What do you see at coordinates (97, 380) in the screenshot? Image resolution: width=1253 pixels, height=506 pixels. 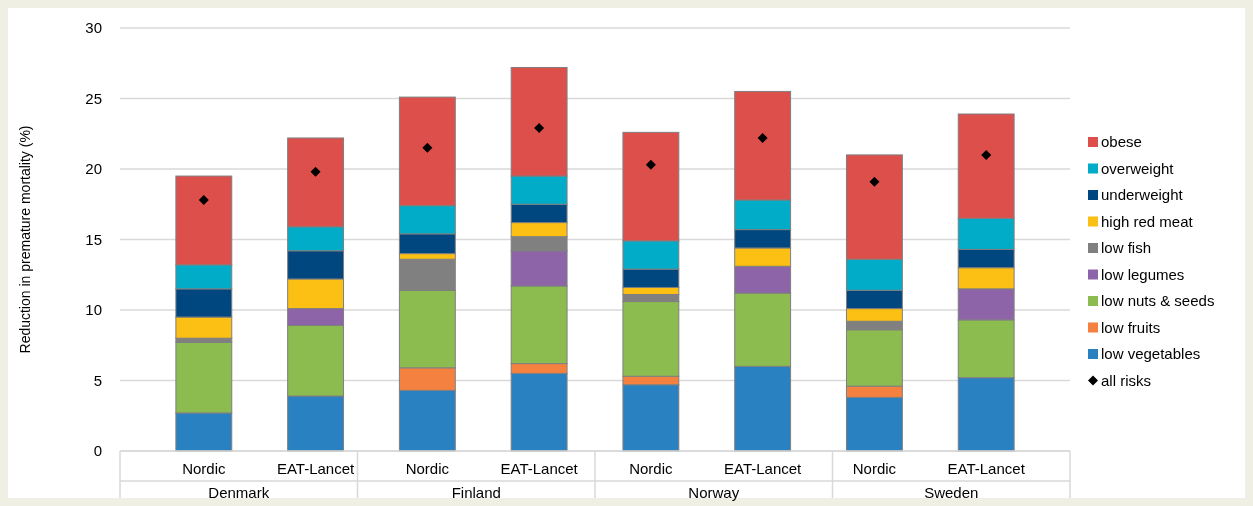 I see `y-tick-label: 5` at bounding box center [97, 380].